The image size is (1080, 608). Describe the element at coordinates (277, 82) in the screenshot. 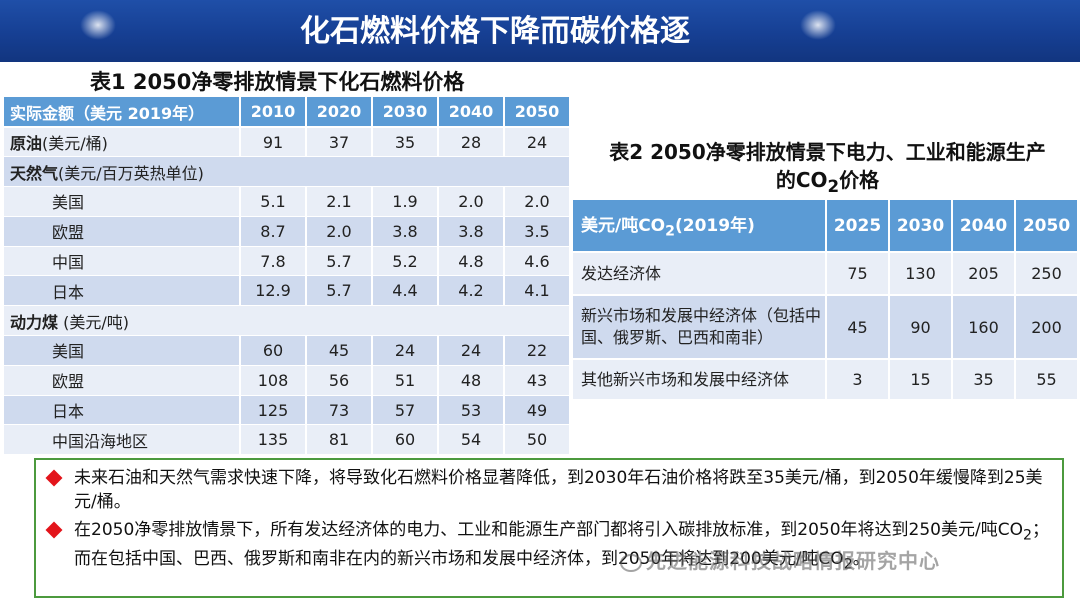

I see `table1-title: 表1 2050净零排放情景下化石燃料价格` at that location.